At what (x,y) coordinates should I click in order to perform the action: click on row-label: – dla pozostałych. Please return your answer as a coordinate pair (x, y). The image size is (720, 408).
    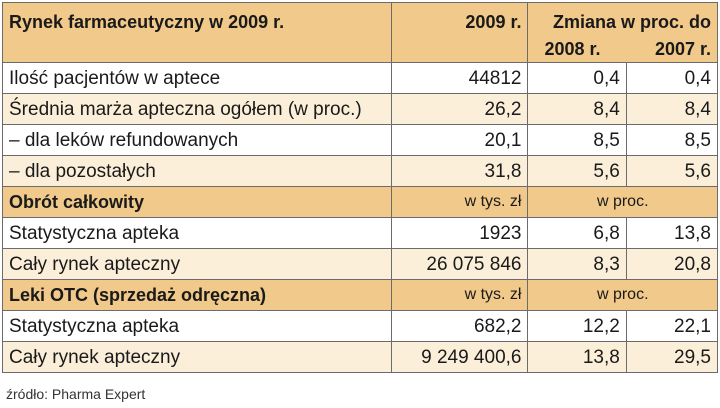
    Looking at the image, I should click on (197, 171).